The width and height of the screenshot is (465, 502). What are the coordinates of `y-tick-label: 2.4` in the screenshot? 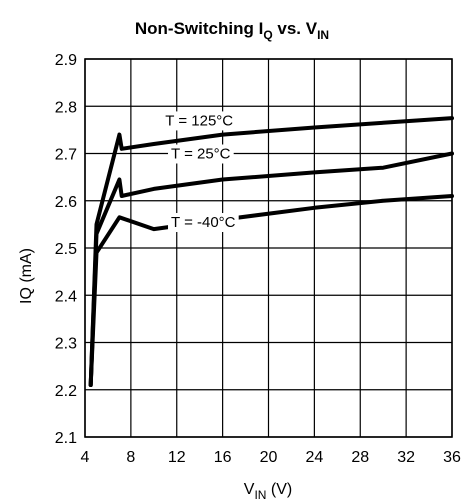 It's located at (66, 296).